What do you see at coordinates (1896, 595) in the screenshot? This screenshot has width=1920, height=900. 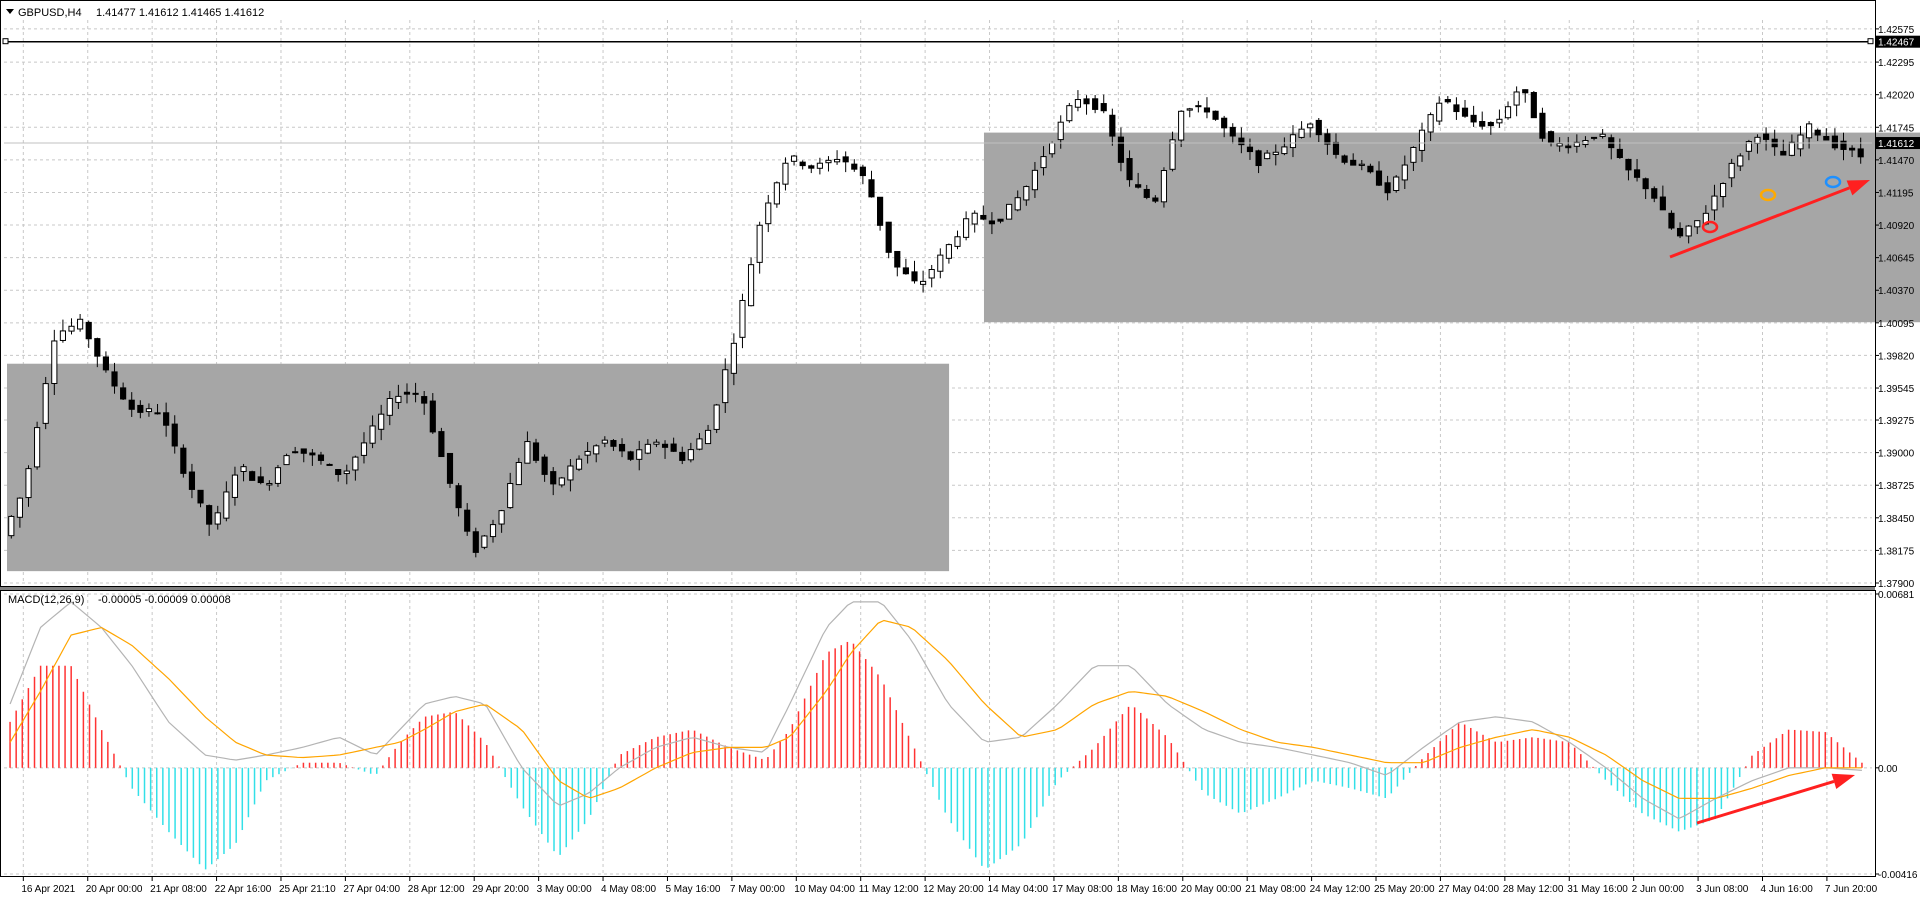 I see `macd-tick-label: 0.00681` at bounding box center [1896, 595].